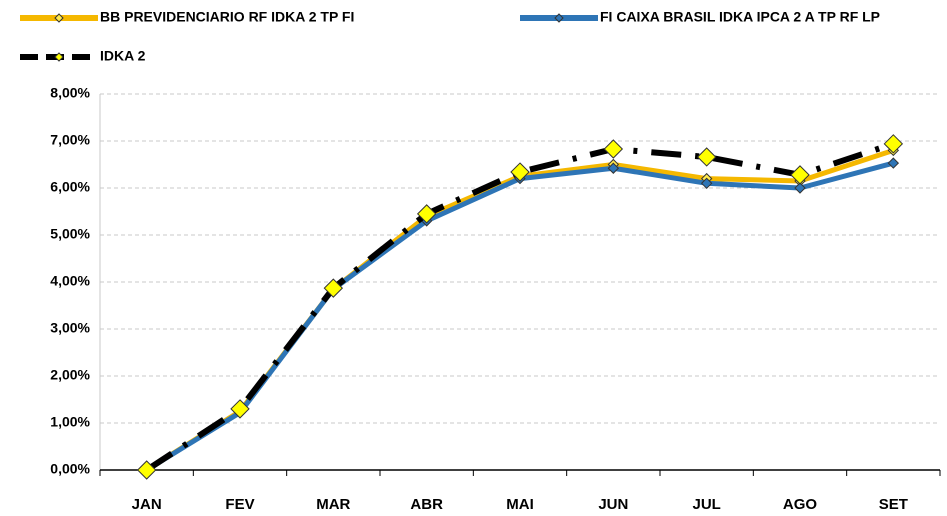  I want to click on y-tick-label: 6,00%, so click(70, 187).